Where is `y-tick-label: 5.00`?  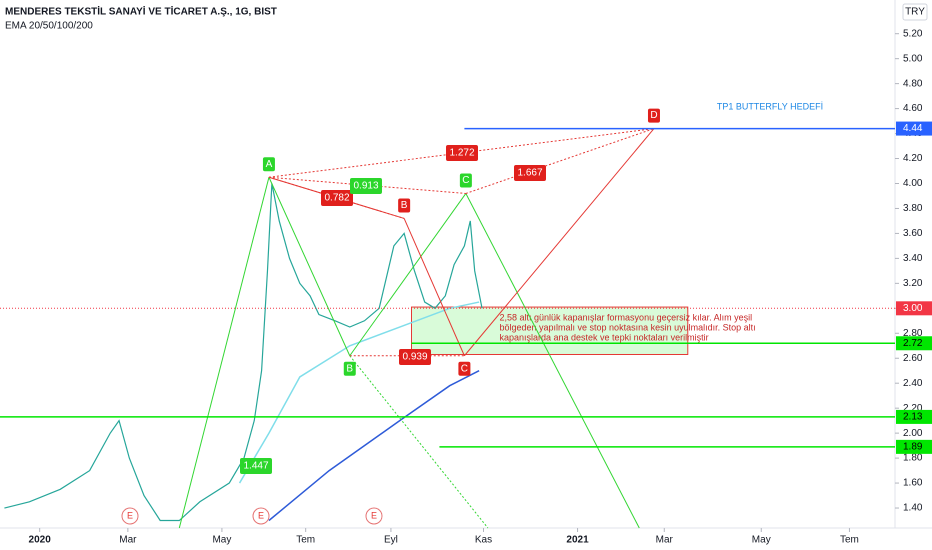
y-tick-label: 5.00 is located at coordinates (913, 58).